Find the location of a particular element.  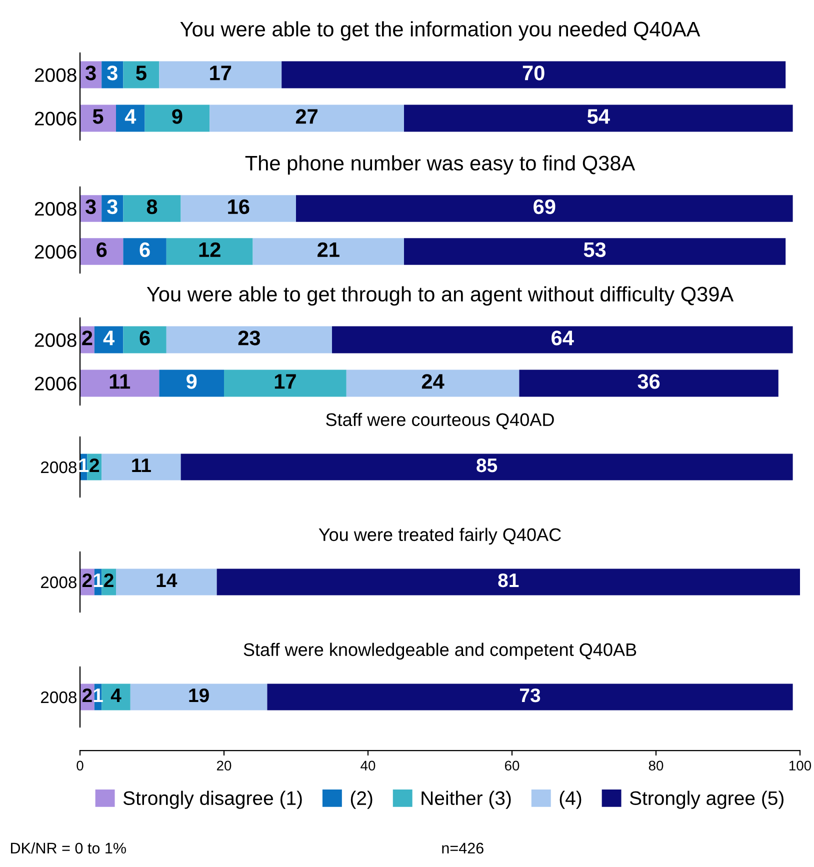

legend-label: Neither (3) is located at coordinates (466, 799).